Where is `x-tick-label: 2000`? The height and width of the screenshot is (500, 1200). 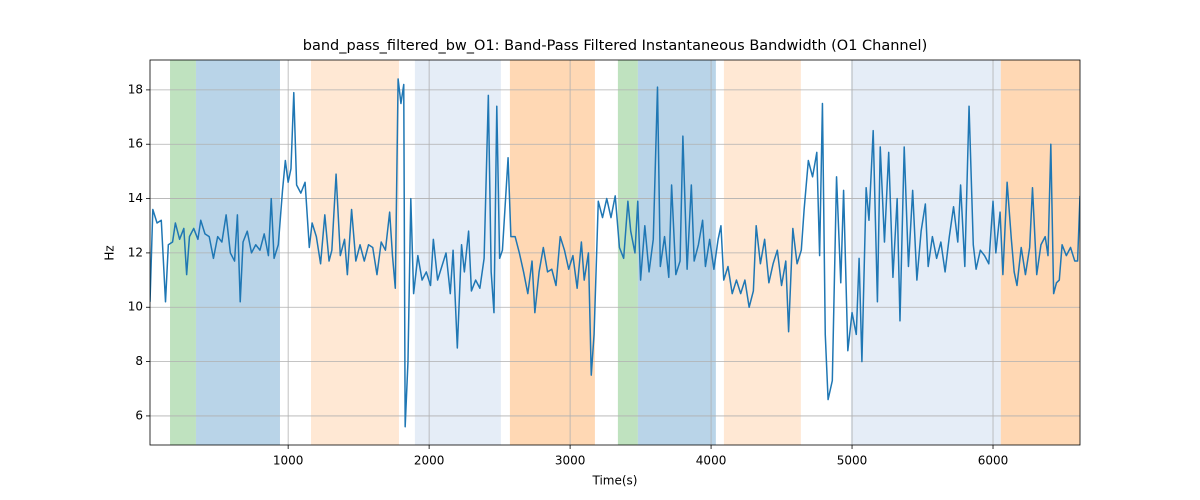 x-tick-label: 2000 is located at coordinates (429, 461).